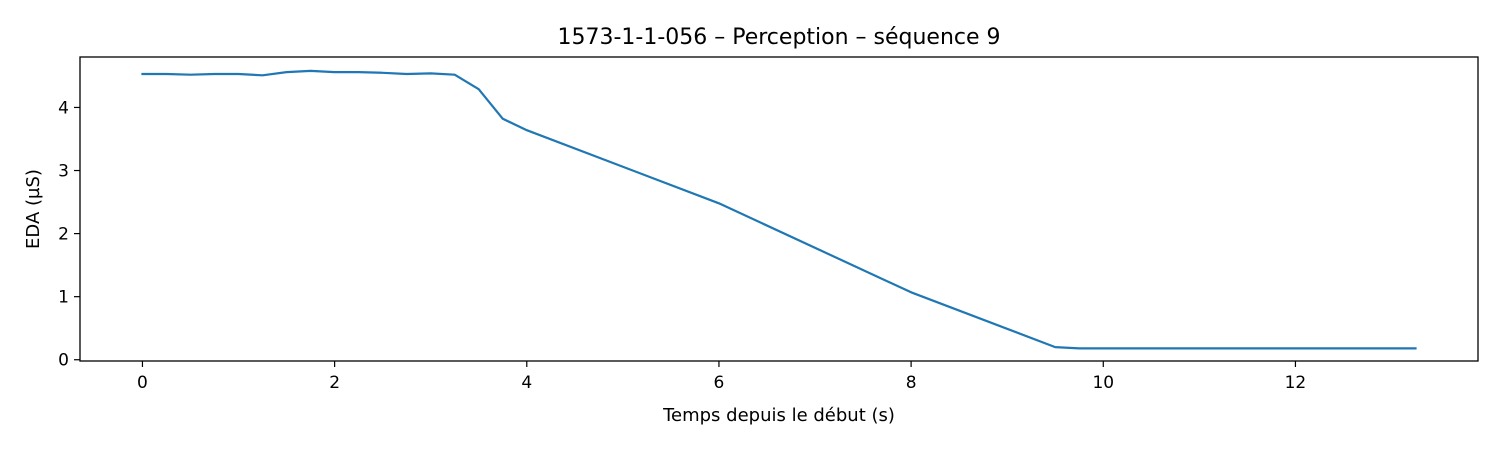  I want to click on y-axis-ticks: 0 1 2 3 4, so click(69, 234).